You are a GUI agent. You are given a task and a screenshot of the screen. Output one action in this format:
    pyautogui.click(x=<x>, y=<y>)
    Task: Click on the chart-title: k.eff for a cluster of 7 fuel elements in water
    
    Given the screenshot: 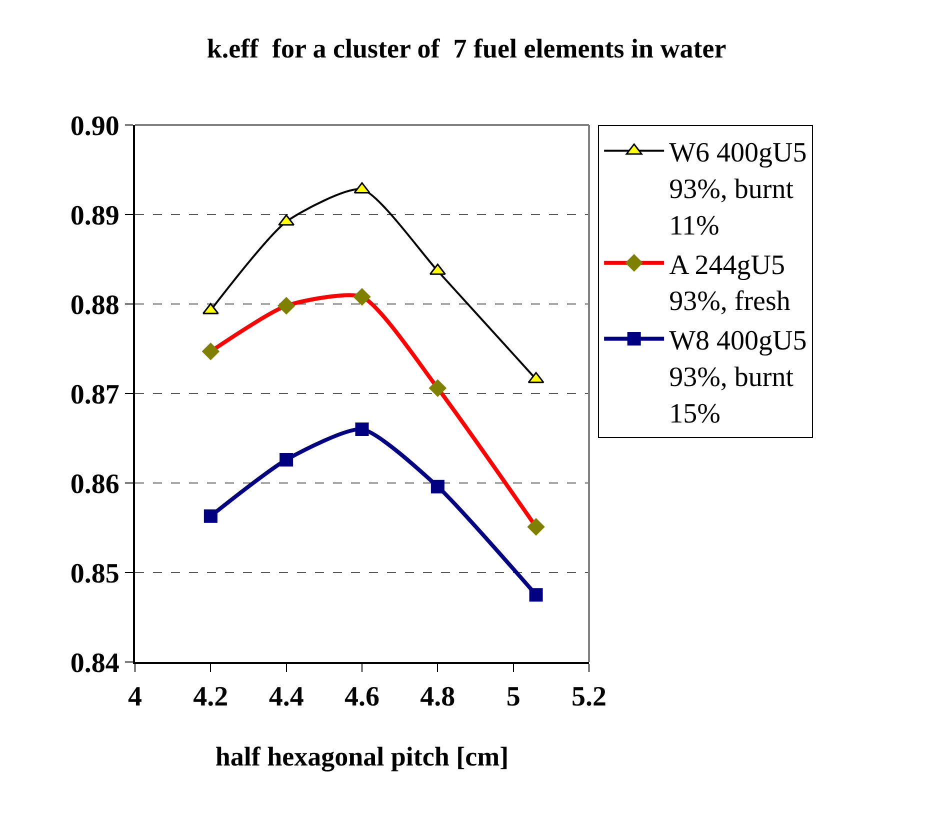 What is the action you would take?
    pyautogui.click(x=466, y=48)
    